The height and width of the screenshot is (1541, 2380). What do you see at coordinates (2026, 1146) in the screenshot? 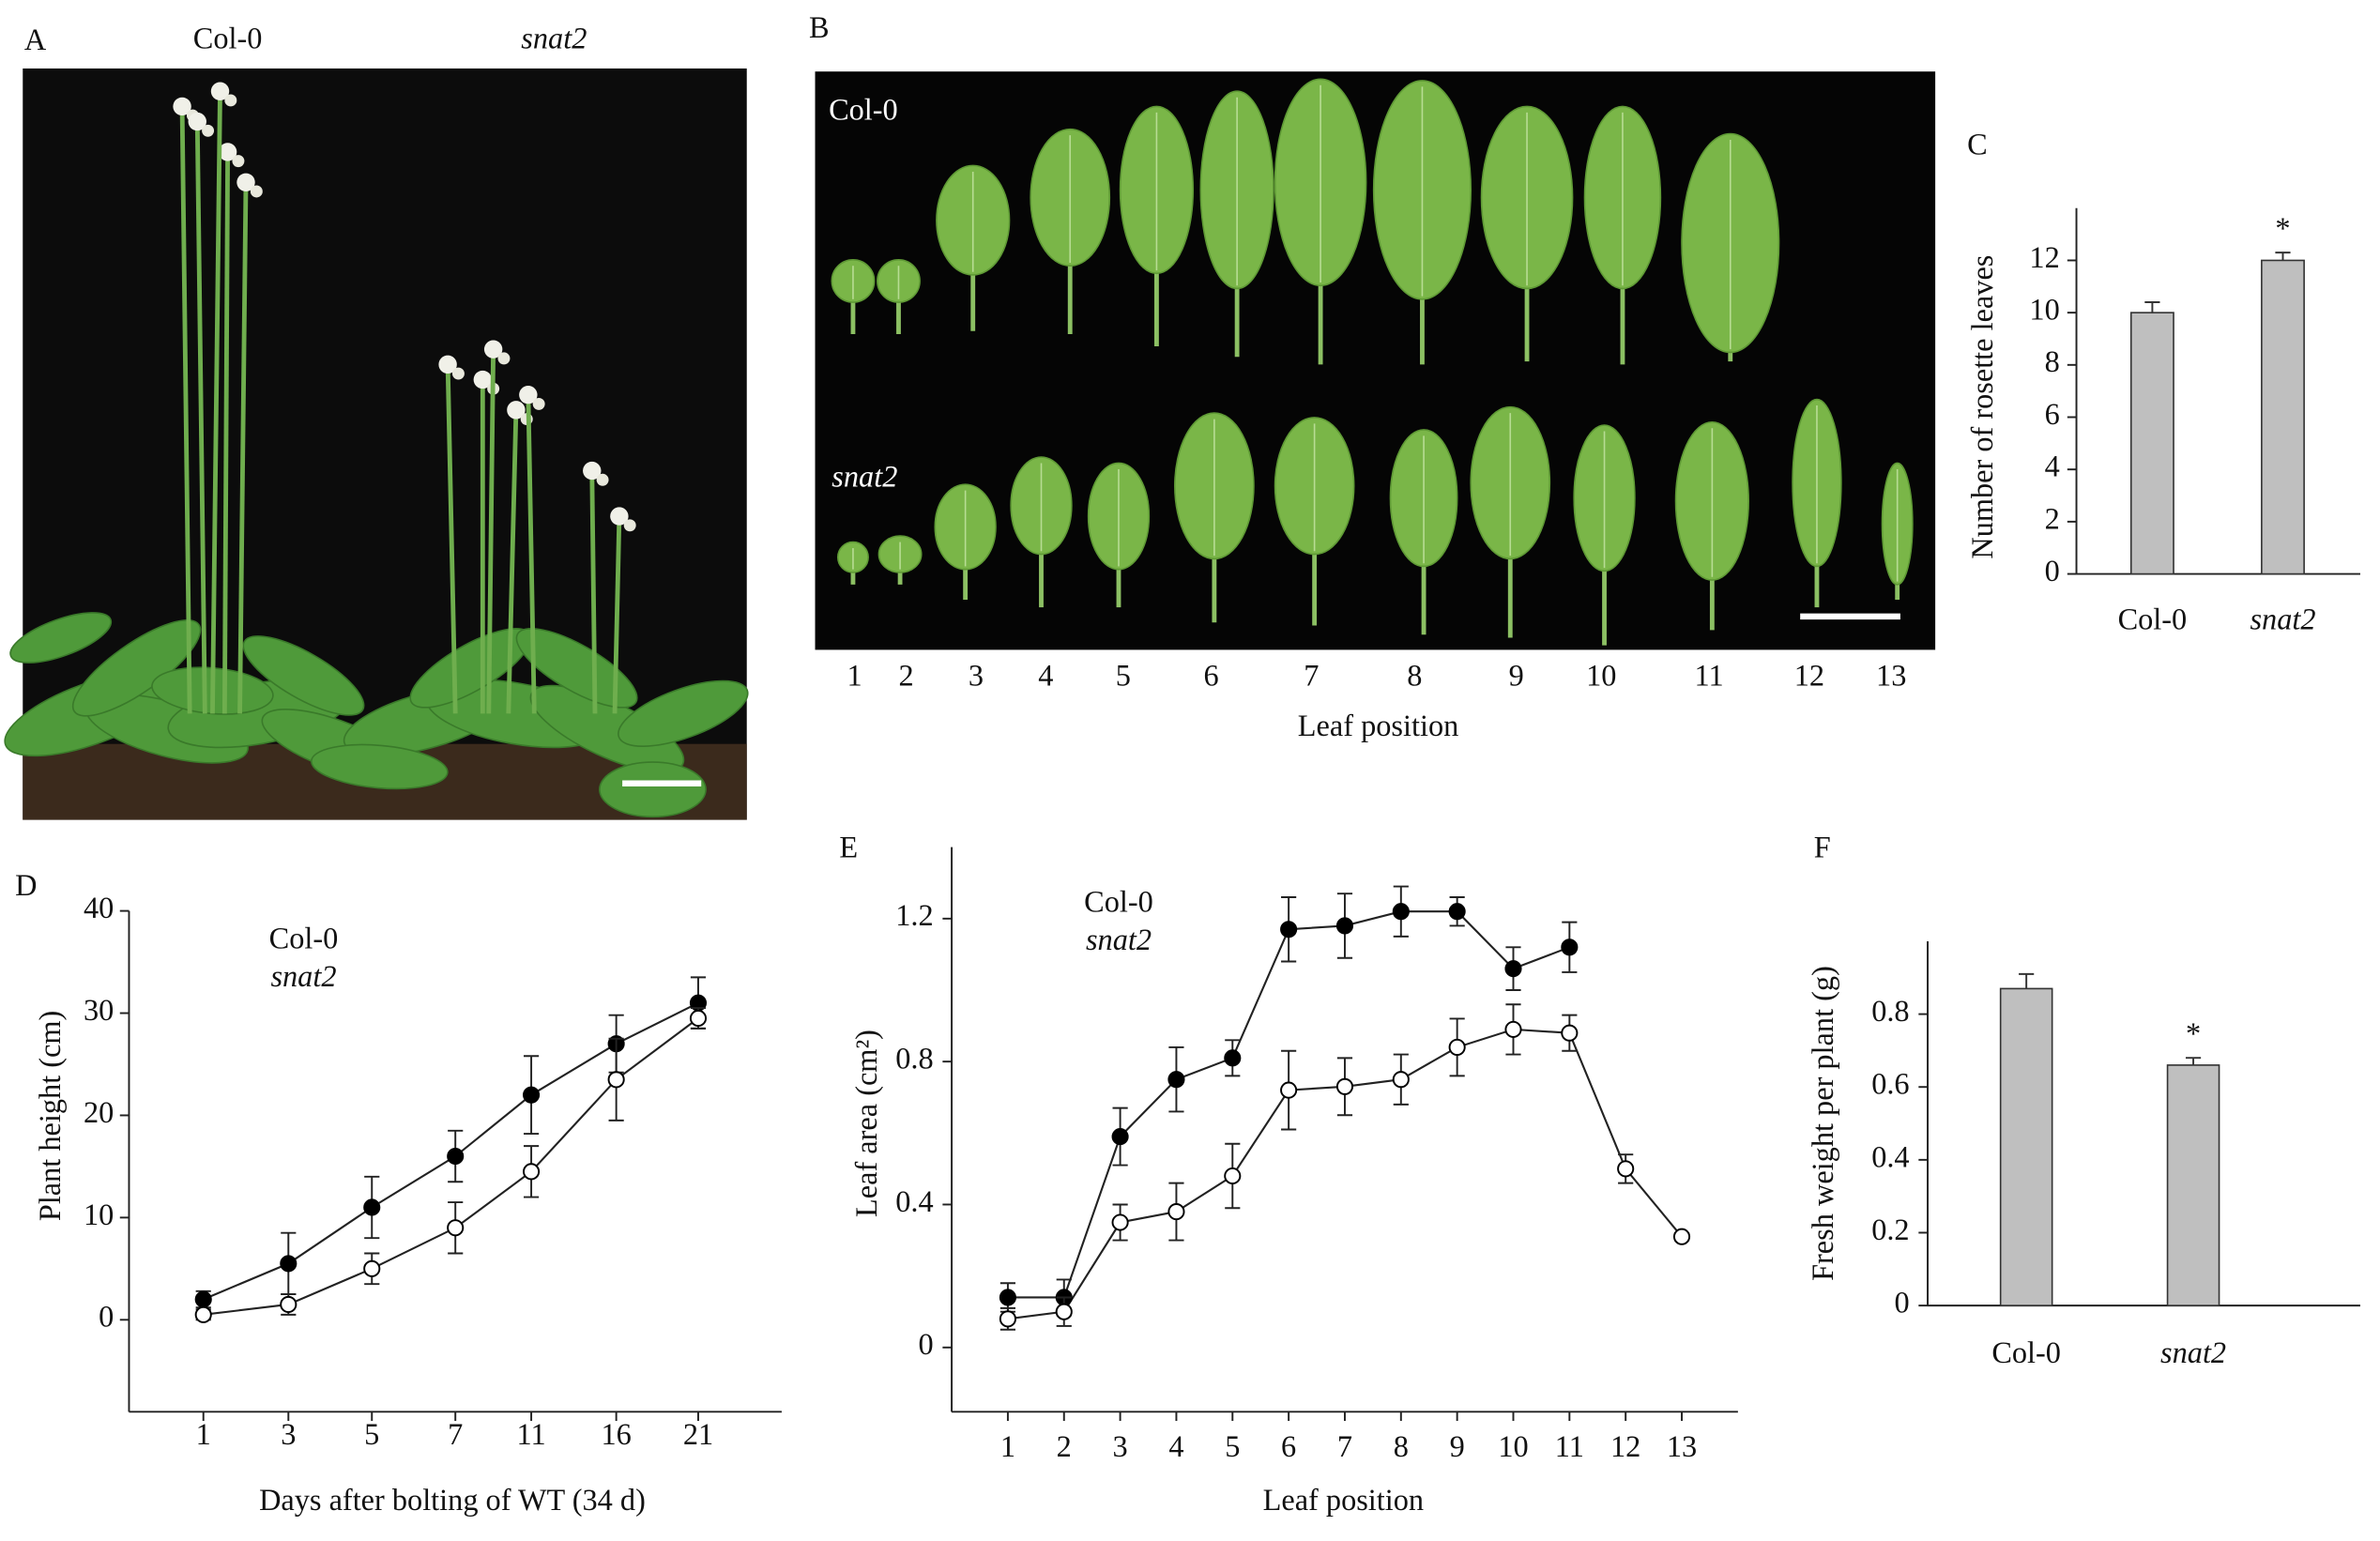
I see `bar` at bounding box center [2026, 1146].